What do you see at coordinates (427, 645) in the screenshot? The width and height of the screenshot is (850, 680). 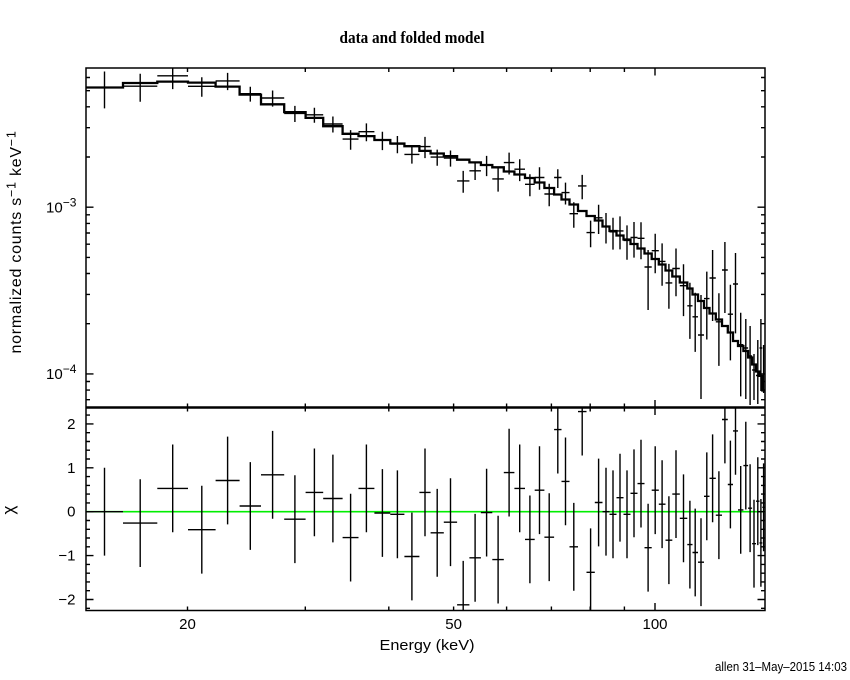 I see `svg-text: Energy (keV)` at bounding box center [427, 645].